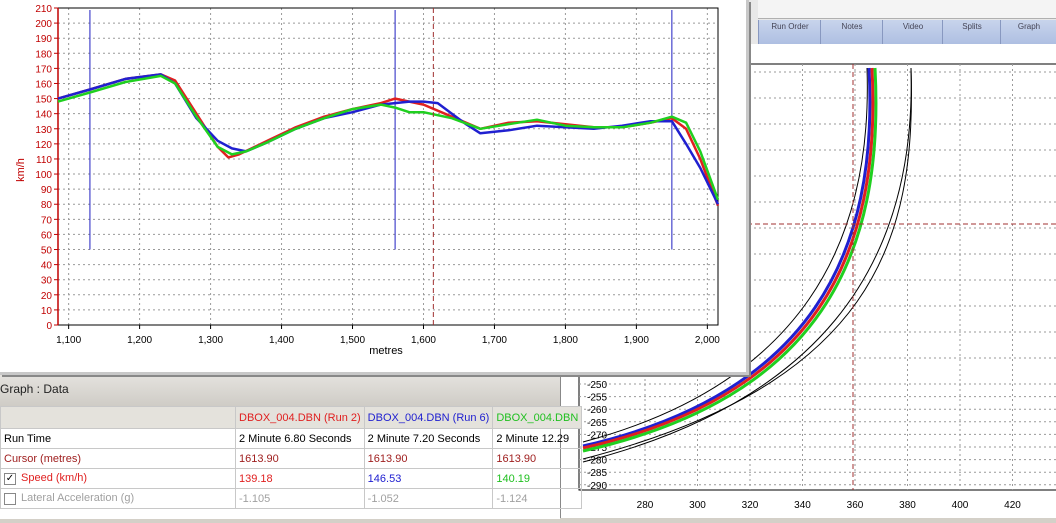 This screenshot has height=523, width=1056. I want to click on x-tick-label: 2,000, so click(707, 340).